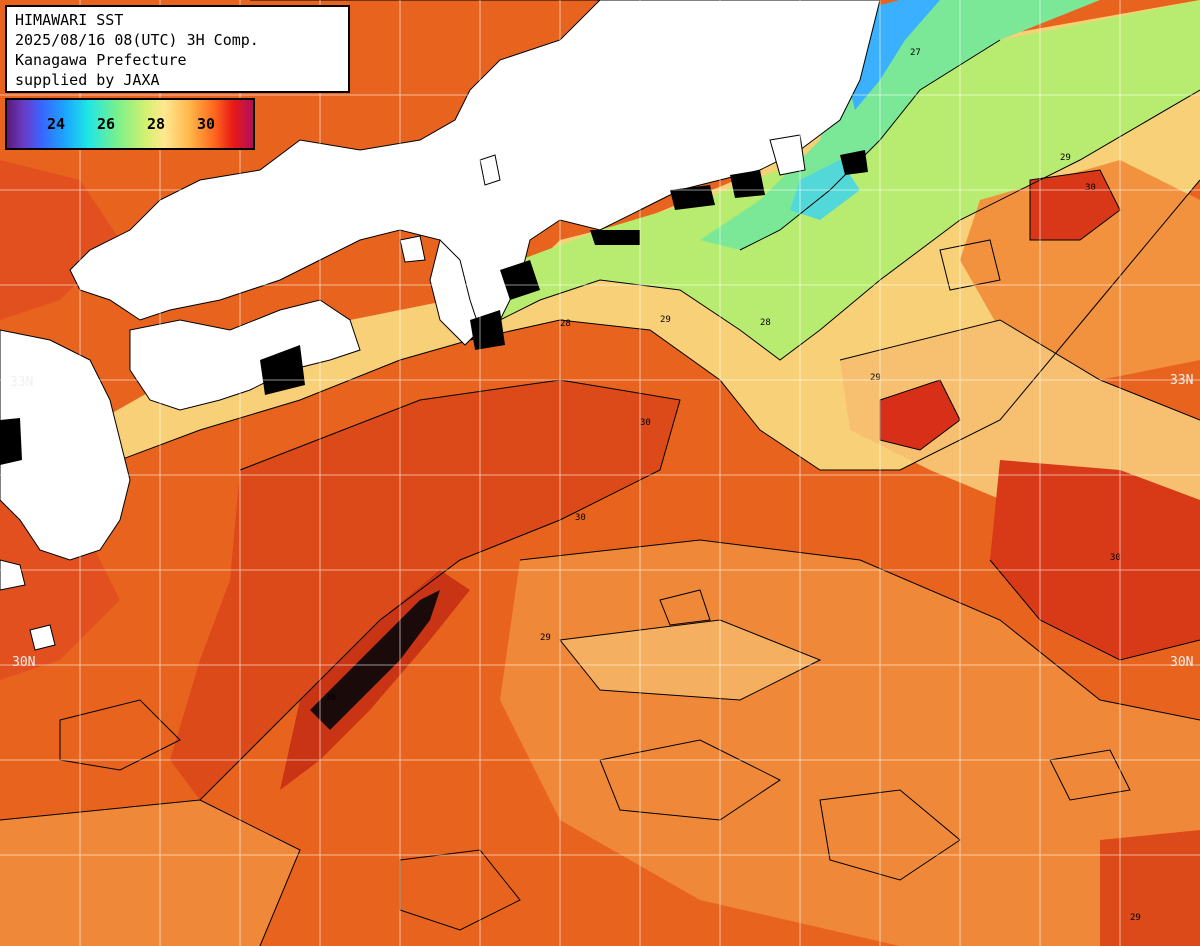 This screenshot has height=946, width=1200. What do you see at coordinates (69, 20) in the screenshot?
I see `product-title: HIMAWARI SST` at bounding box center [69, 20].